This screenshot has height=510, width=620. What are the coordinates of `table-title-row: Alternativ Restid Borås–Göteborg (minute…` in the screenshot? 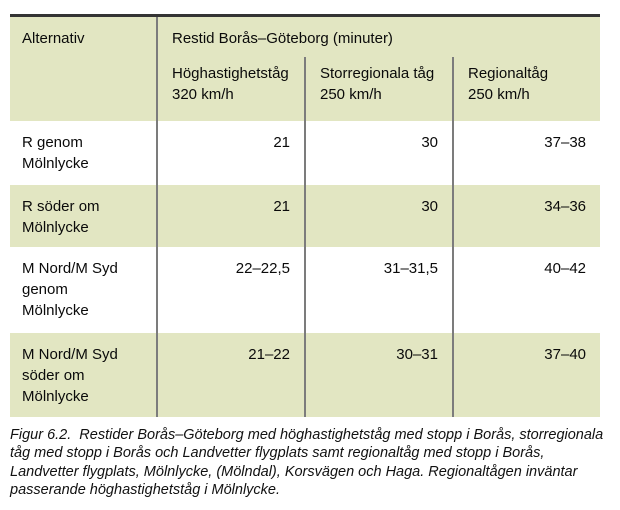 It's located at (305, 36).